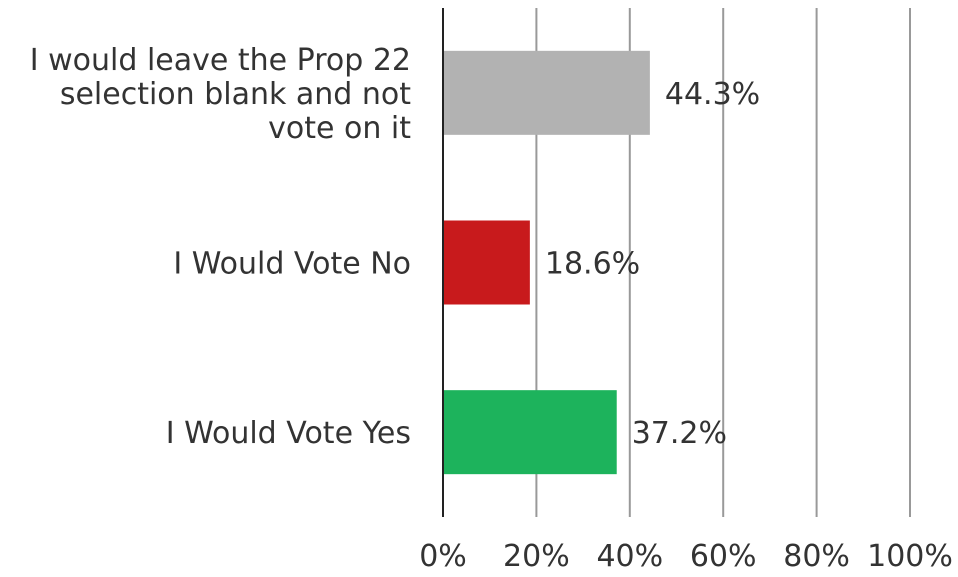 Image resolution: width=958 pixels, height=577 pixels. I want to click on x-tick-label: 100%, so click(910, 556).